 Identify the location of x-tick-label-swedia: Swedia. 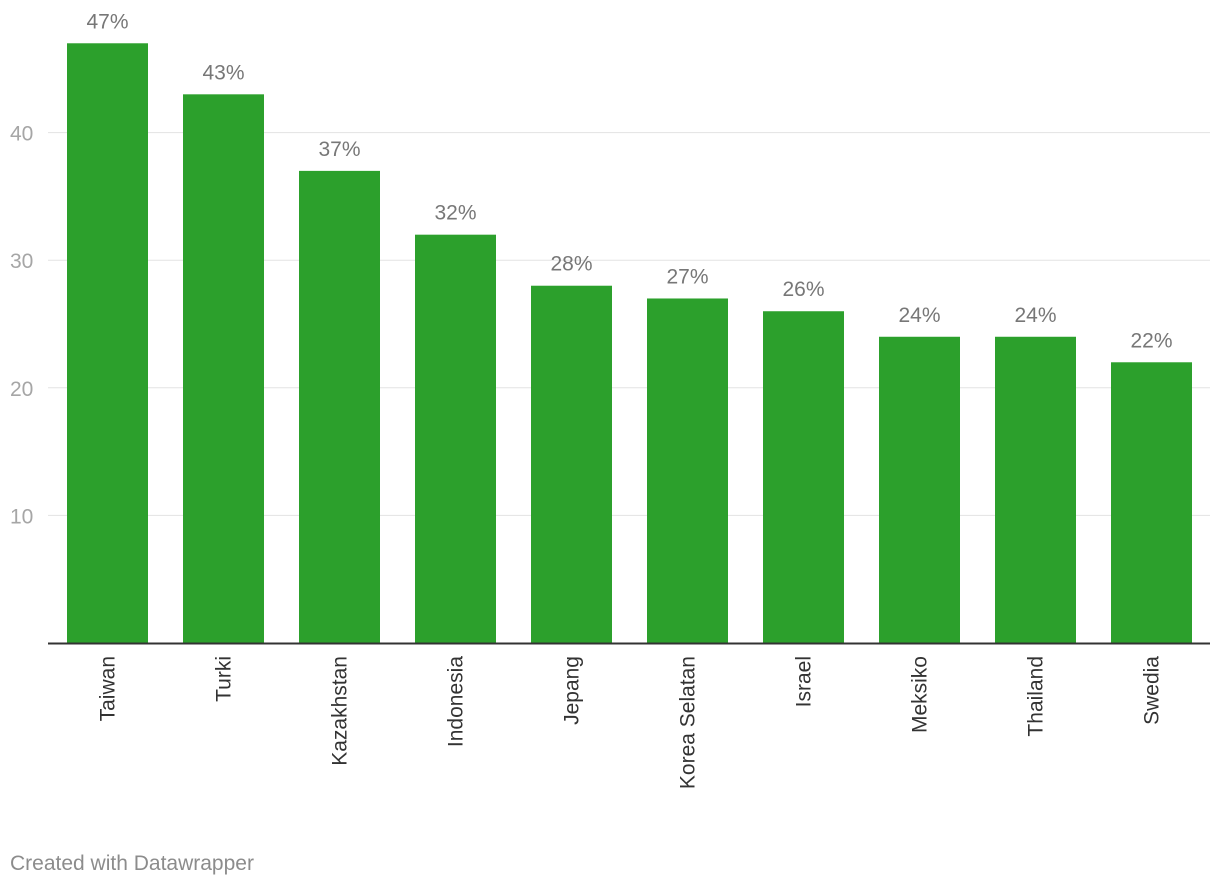
(1152, 690).